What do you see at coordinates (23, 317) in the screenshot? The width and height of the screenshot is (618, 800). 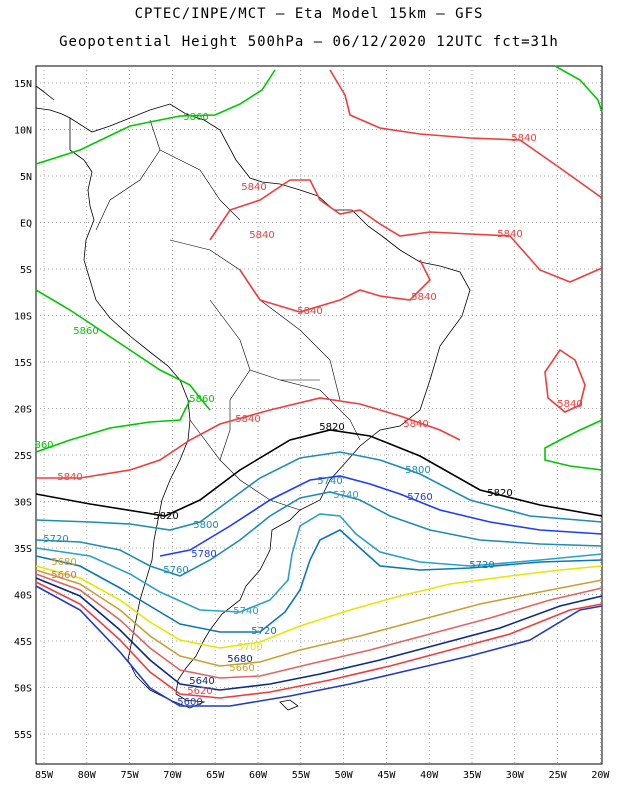 I see `lat-tick-label: 10S` at bounding box center [23, 317].